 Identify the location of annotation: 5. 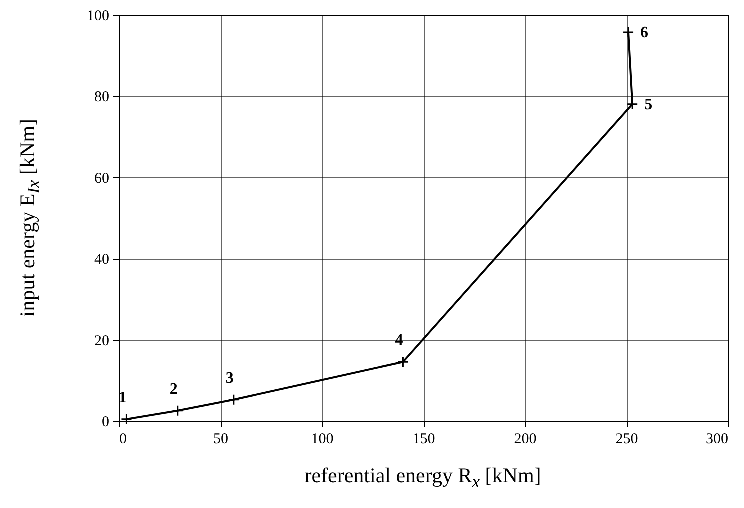
(648, 105).